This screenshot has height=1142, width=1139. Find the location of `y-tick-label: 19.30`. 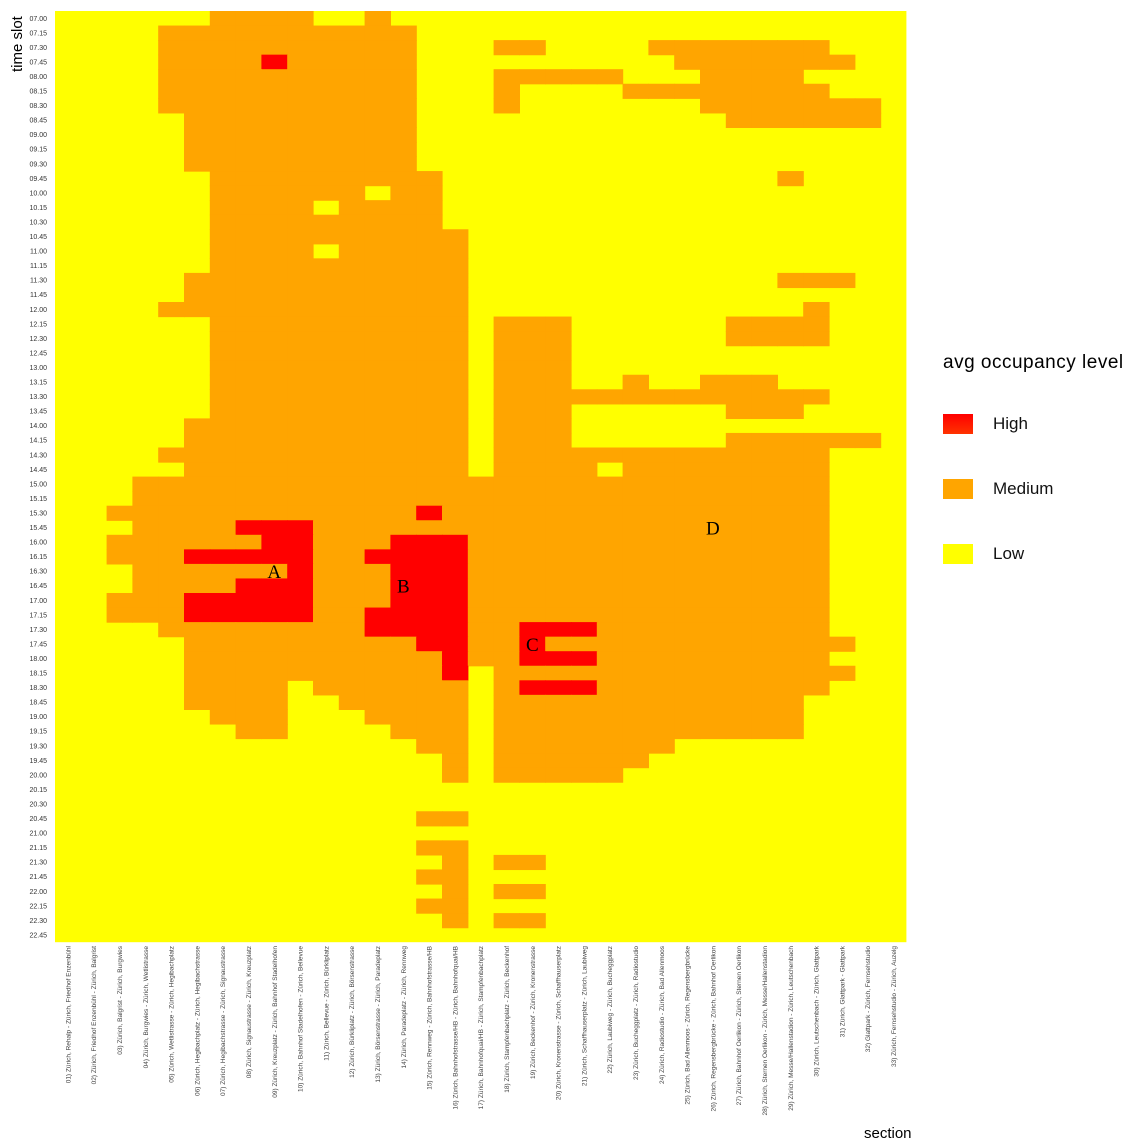

y-tick-label: 19.30 is located at coordinates (38, 746).